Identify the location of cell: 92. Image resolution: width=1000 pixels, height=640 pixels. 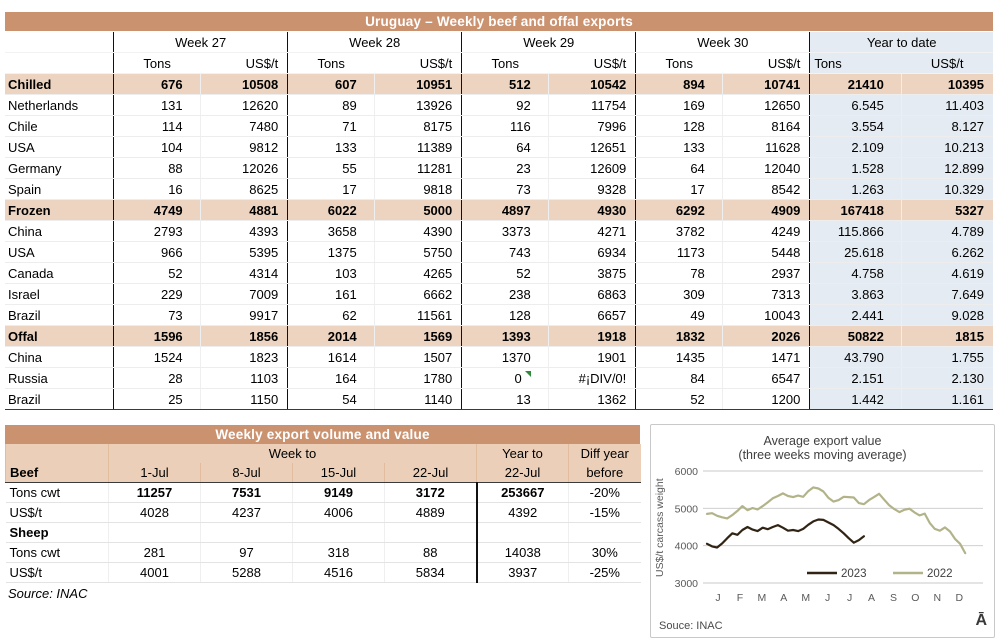
(505, 105).